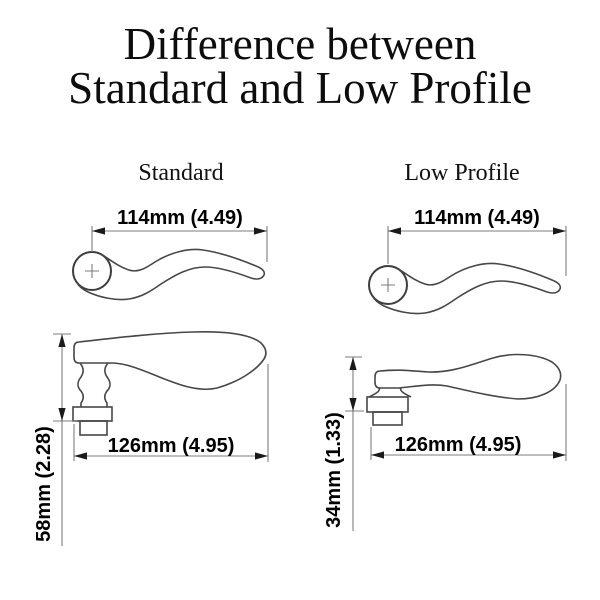  Describe the element at coordinates (374, 392) in the screenshot. I see `low-profile-neck-left-edge` at that location.